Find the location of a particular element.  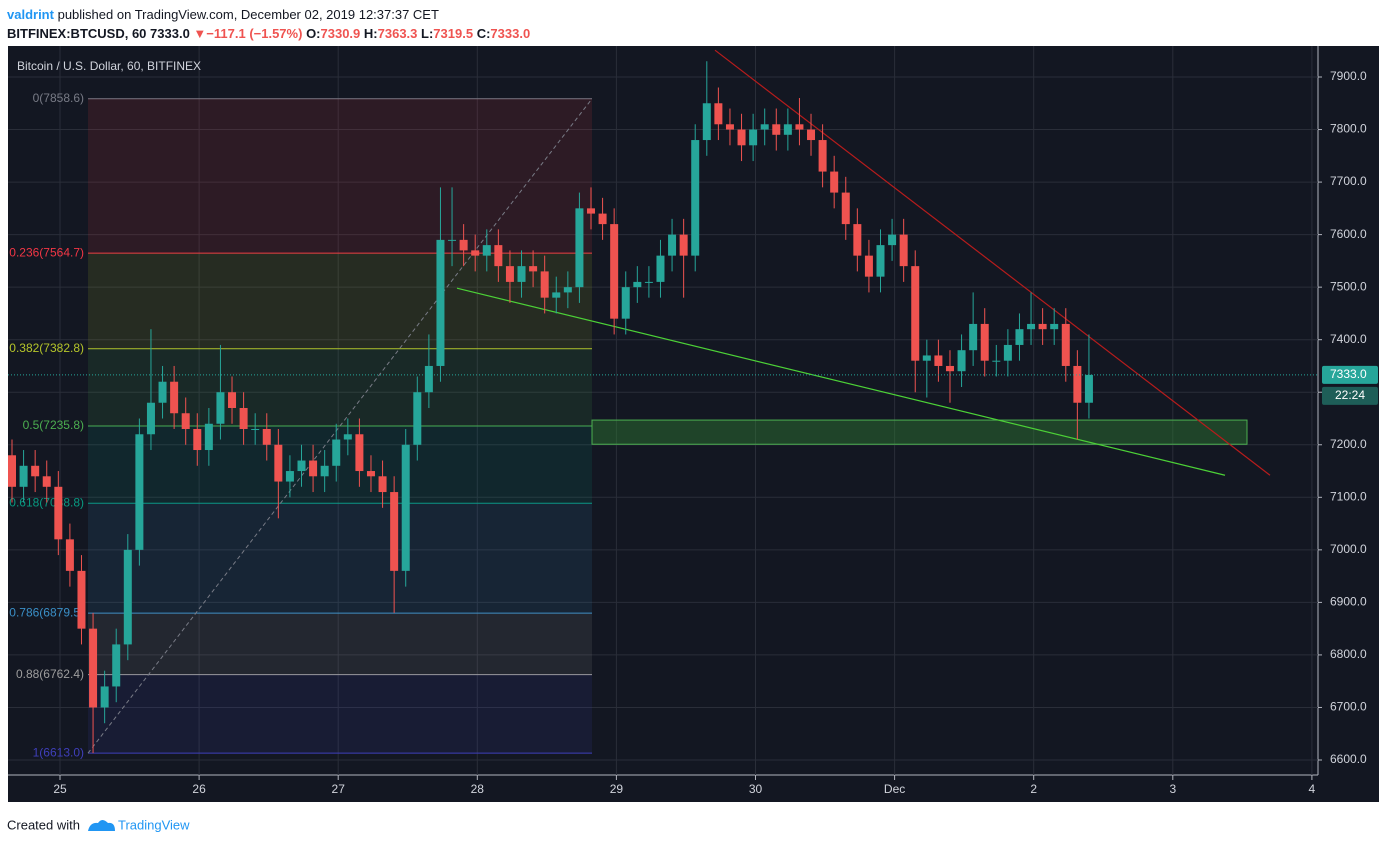

fib-label: 0.236(7564.7) is located at coordinates (46, 252).